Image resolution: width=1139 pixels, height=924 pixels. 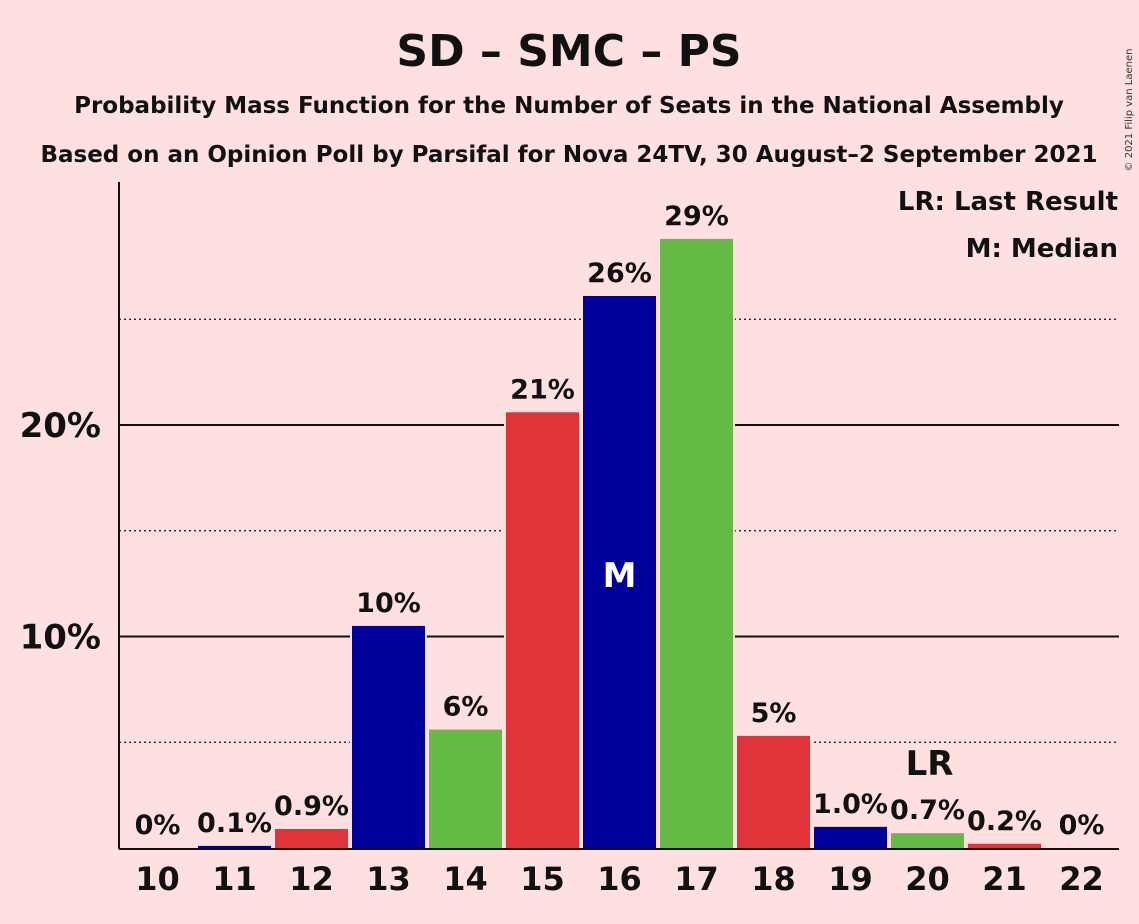 What do you see at coordinates (60, 638) in the screenshot?
I see `y-tick-label: 10%` at bounding box center [60, 638].